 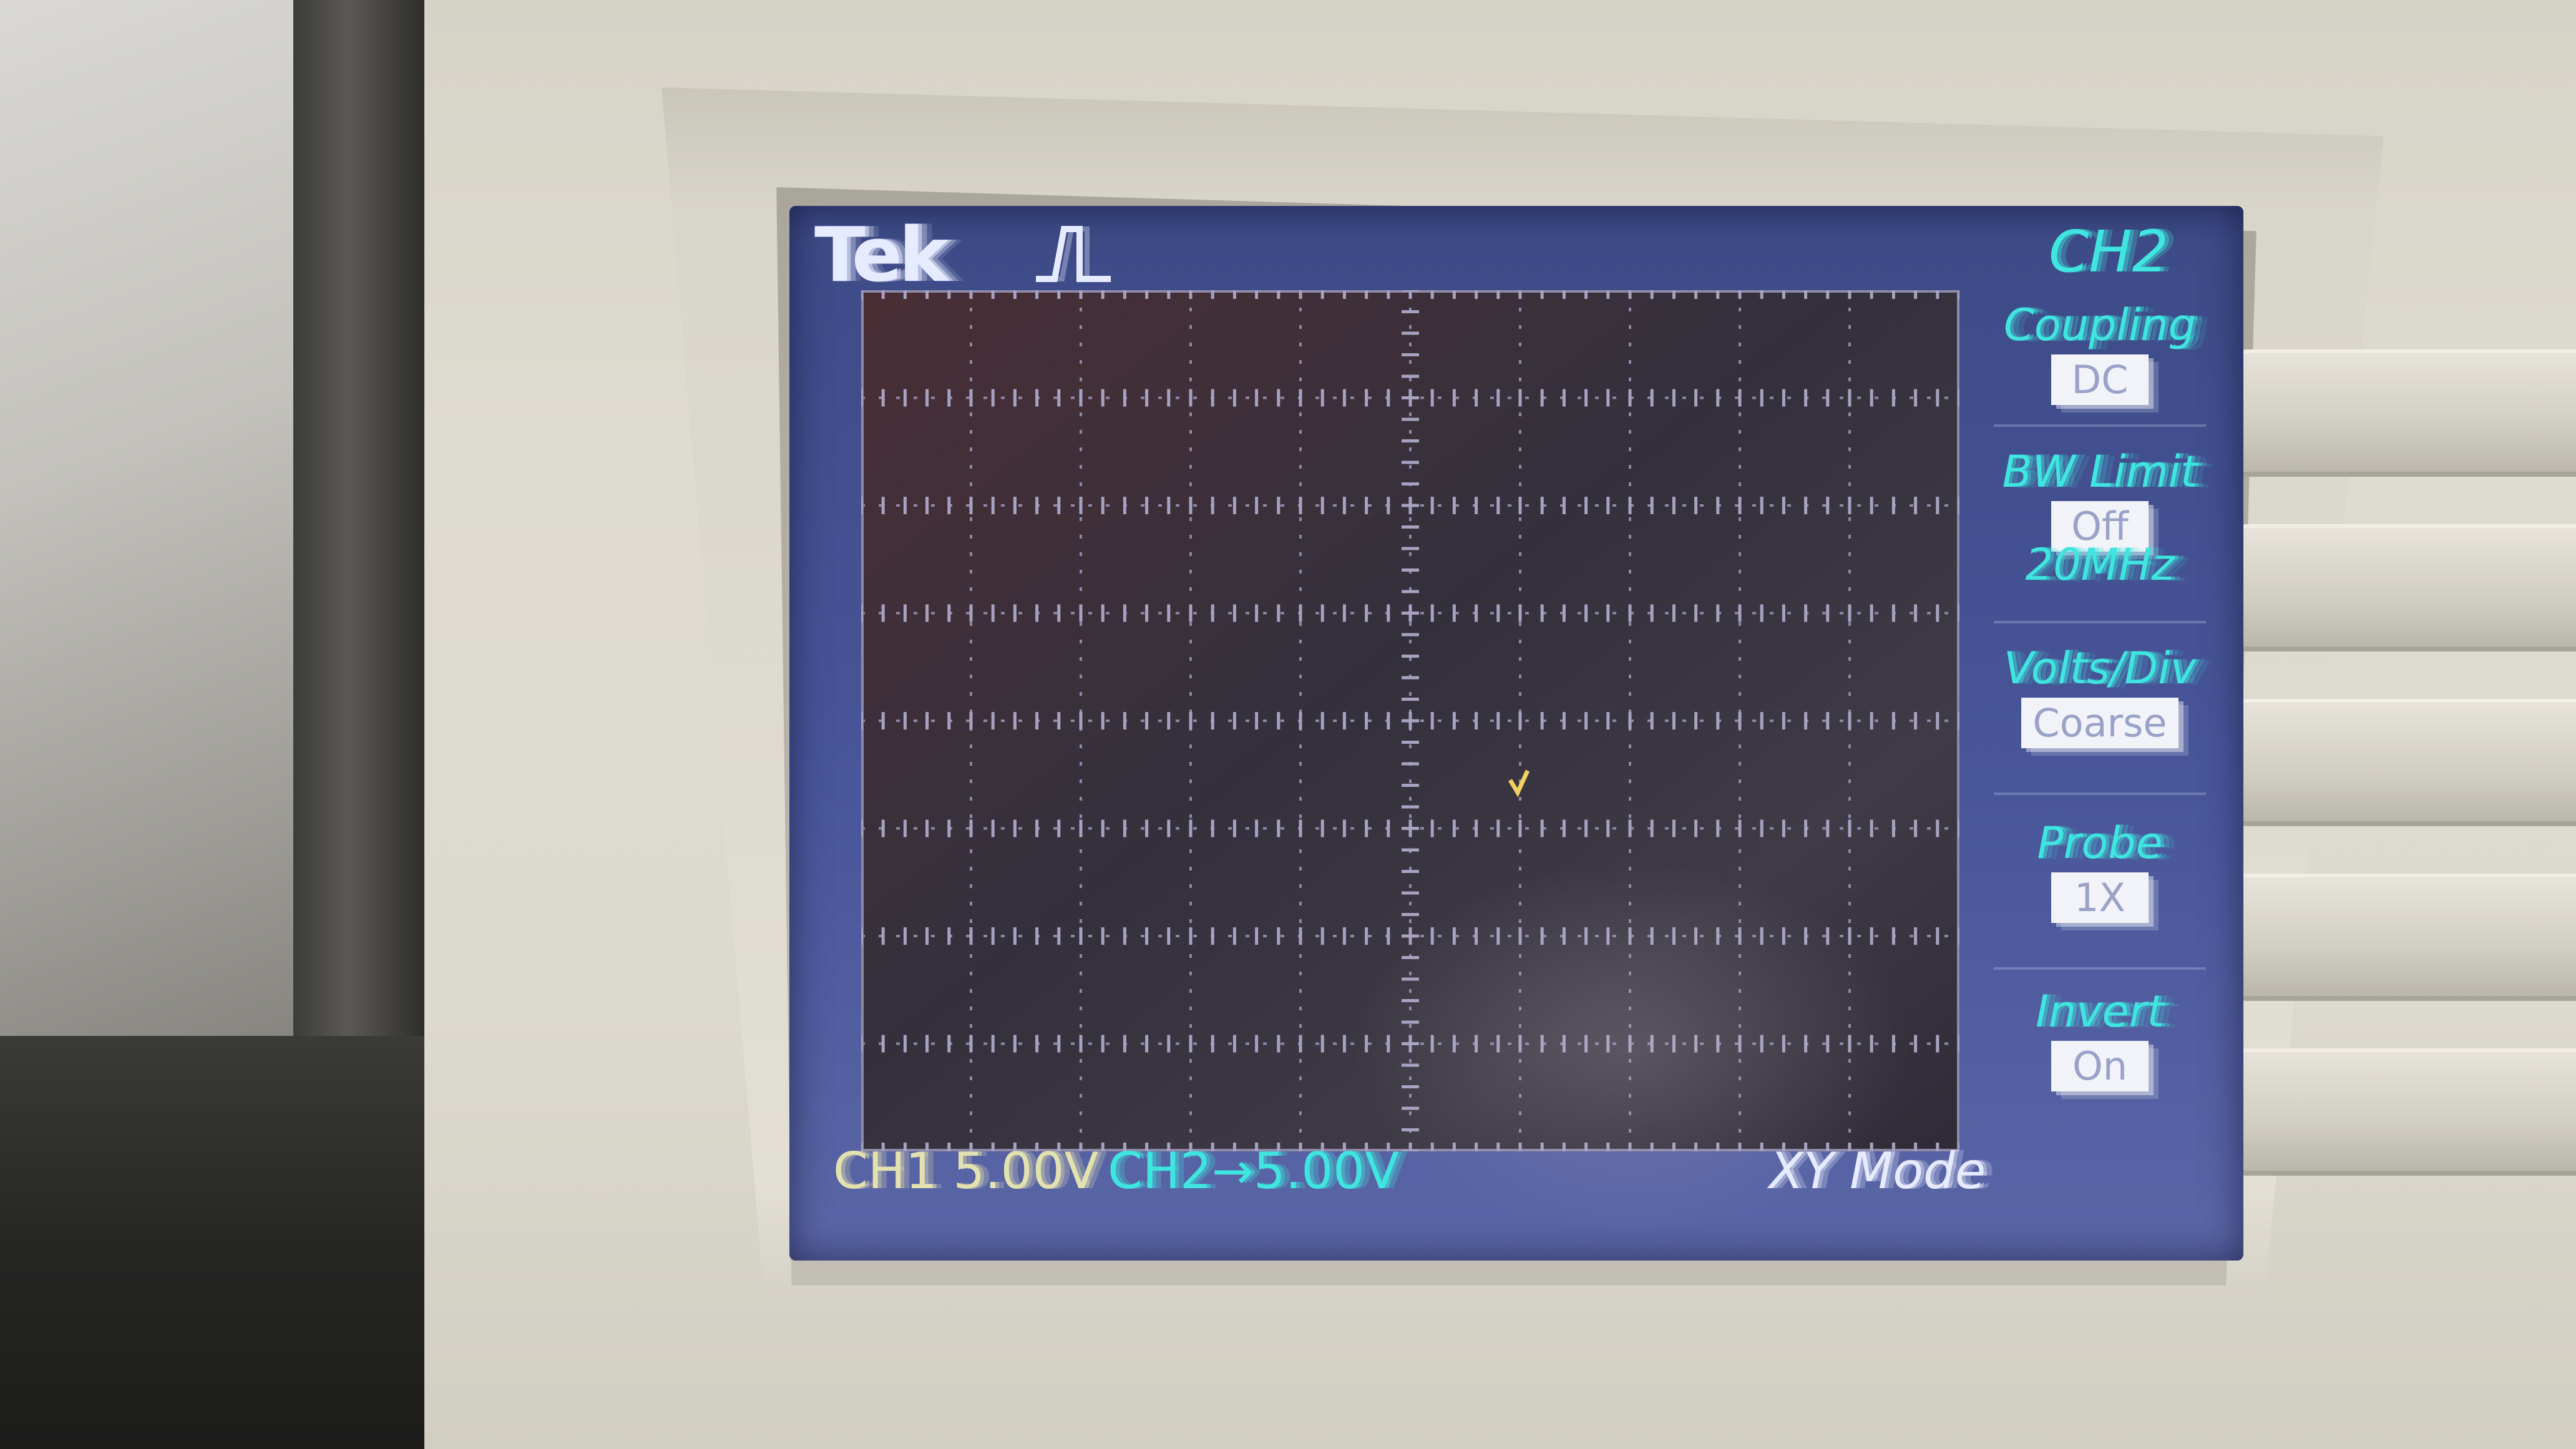 I want to click on menu-probe: Probe 1X, so click(x=2100, y=870).